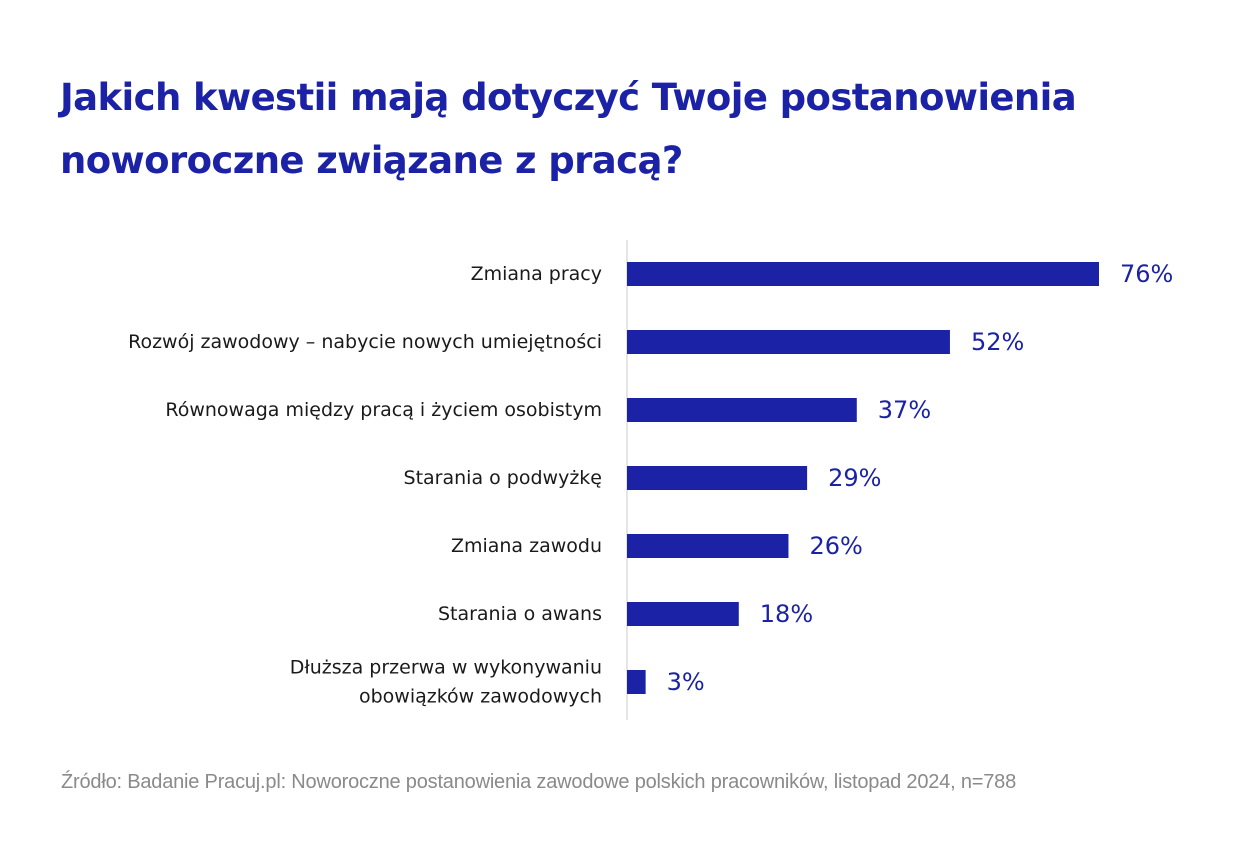 The image size is (1240, 856). What do you see at coordinates (526, 546) in the screenshot?
I see `category-label-5: Zmiana zawodu` at bounding box center [526, 546].